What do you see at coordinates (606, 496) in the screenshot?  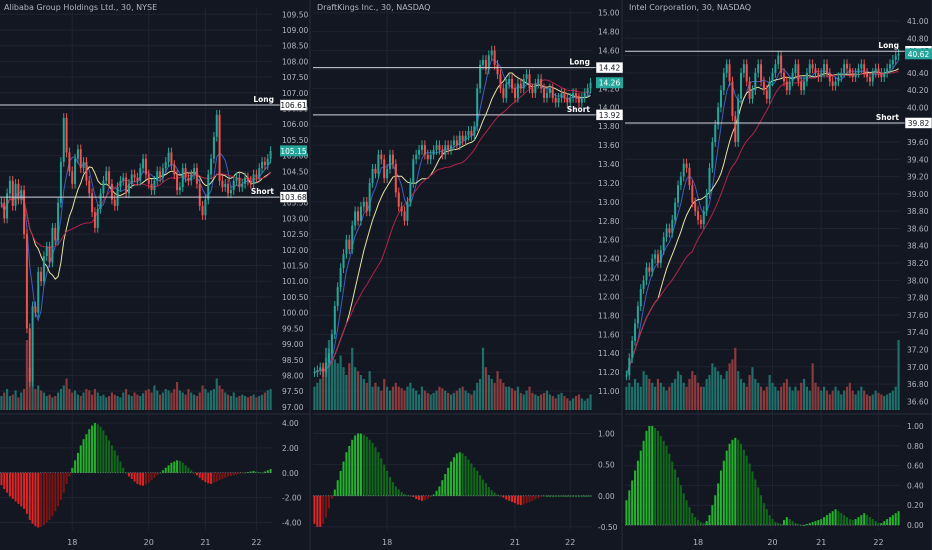 I see `osc-tick-label: 0.00` at bounding box center [606, 496].